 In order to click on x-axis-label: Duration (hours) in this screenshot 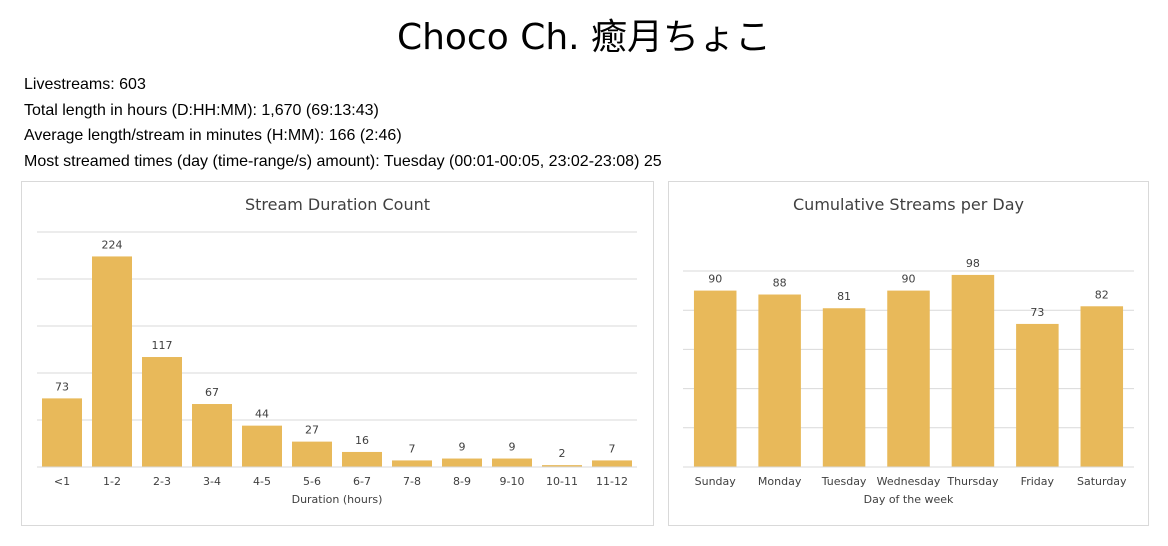, I will do `click(337, 499)`.